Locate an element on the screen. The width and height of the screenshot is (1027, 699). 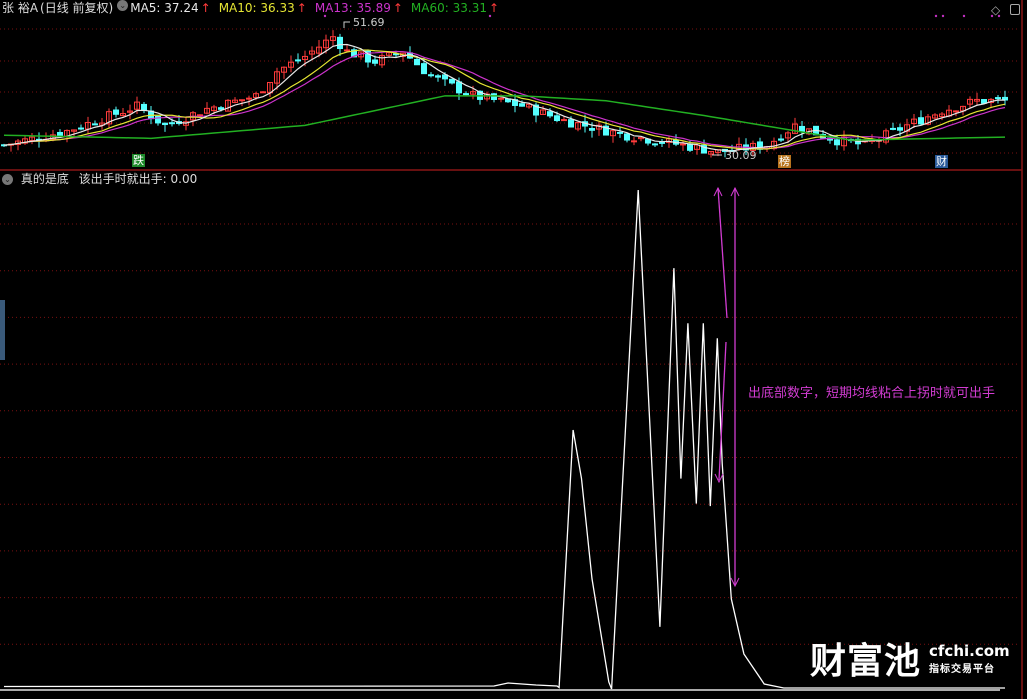
watermark-domain: cfchi.com is located at coordinates (969, 650).